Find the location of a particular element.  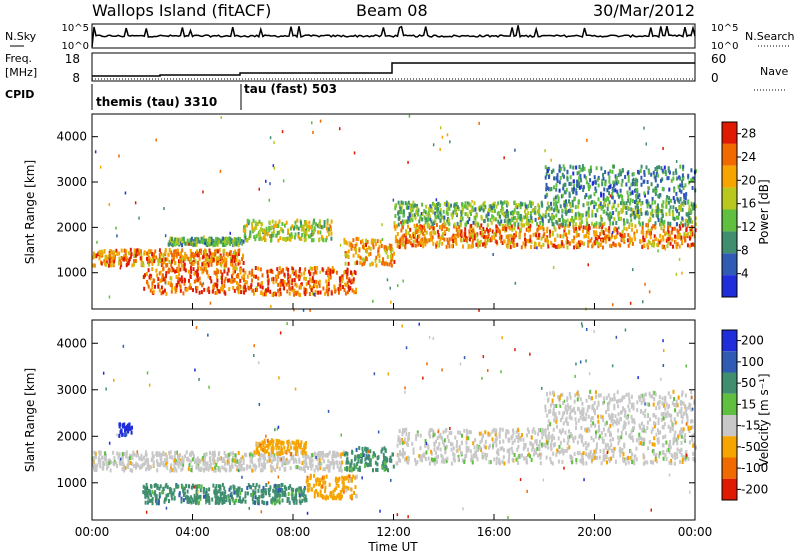

cpid-label: CPID is located at coordinates (19, 94).